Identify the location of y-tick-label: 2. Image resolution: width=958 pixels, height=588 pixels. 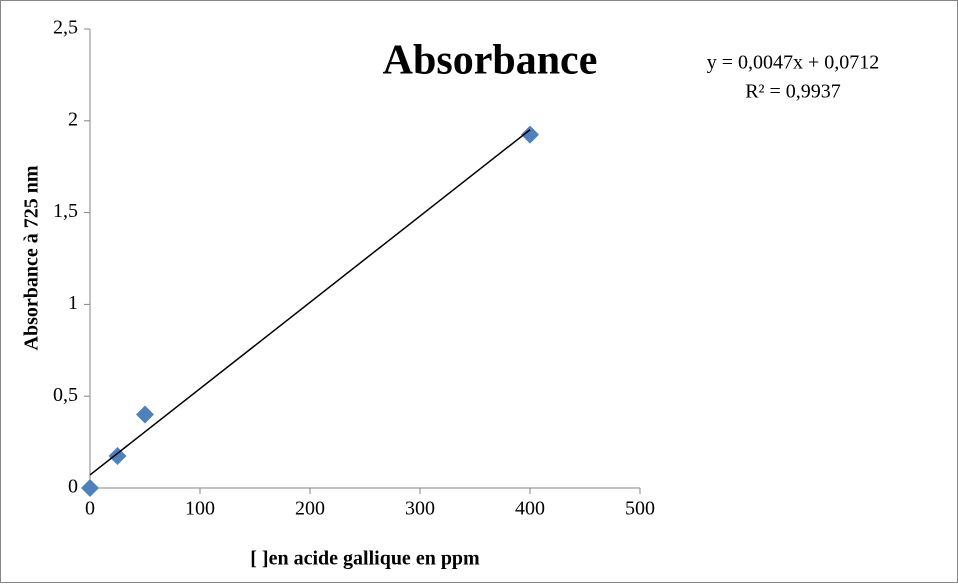
(73, 119).